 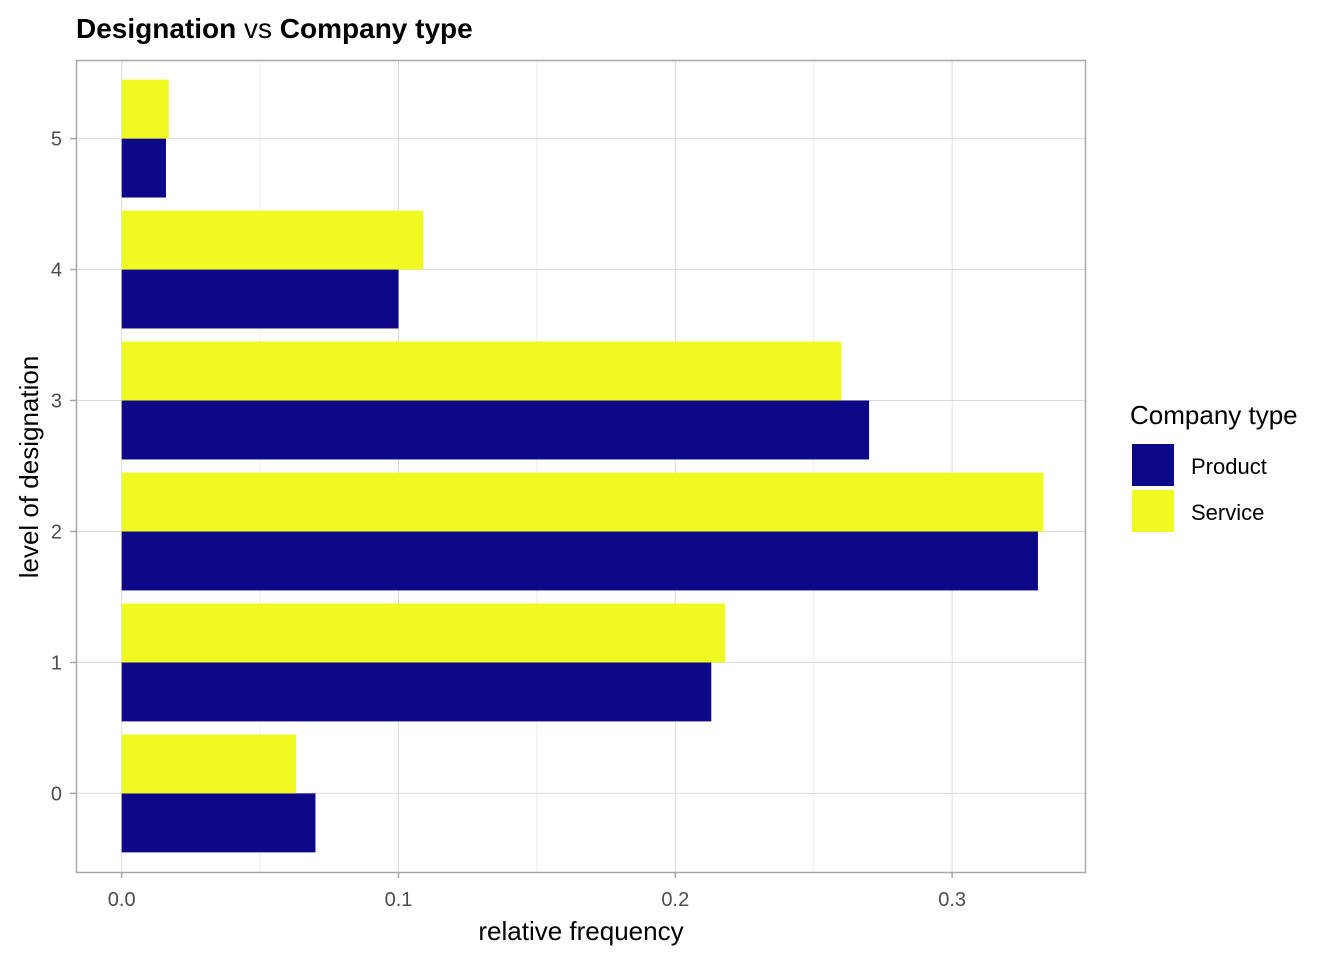 I want to click on y-tick-label: 1, so click(x=56, y=663).